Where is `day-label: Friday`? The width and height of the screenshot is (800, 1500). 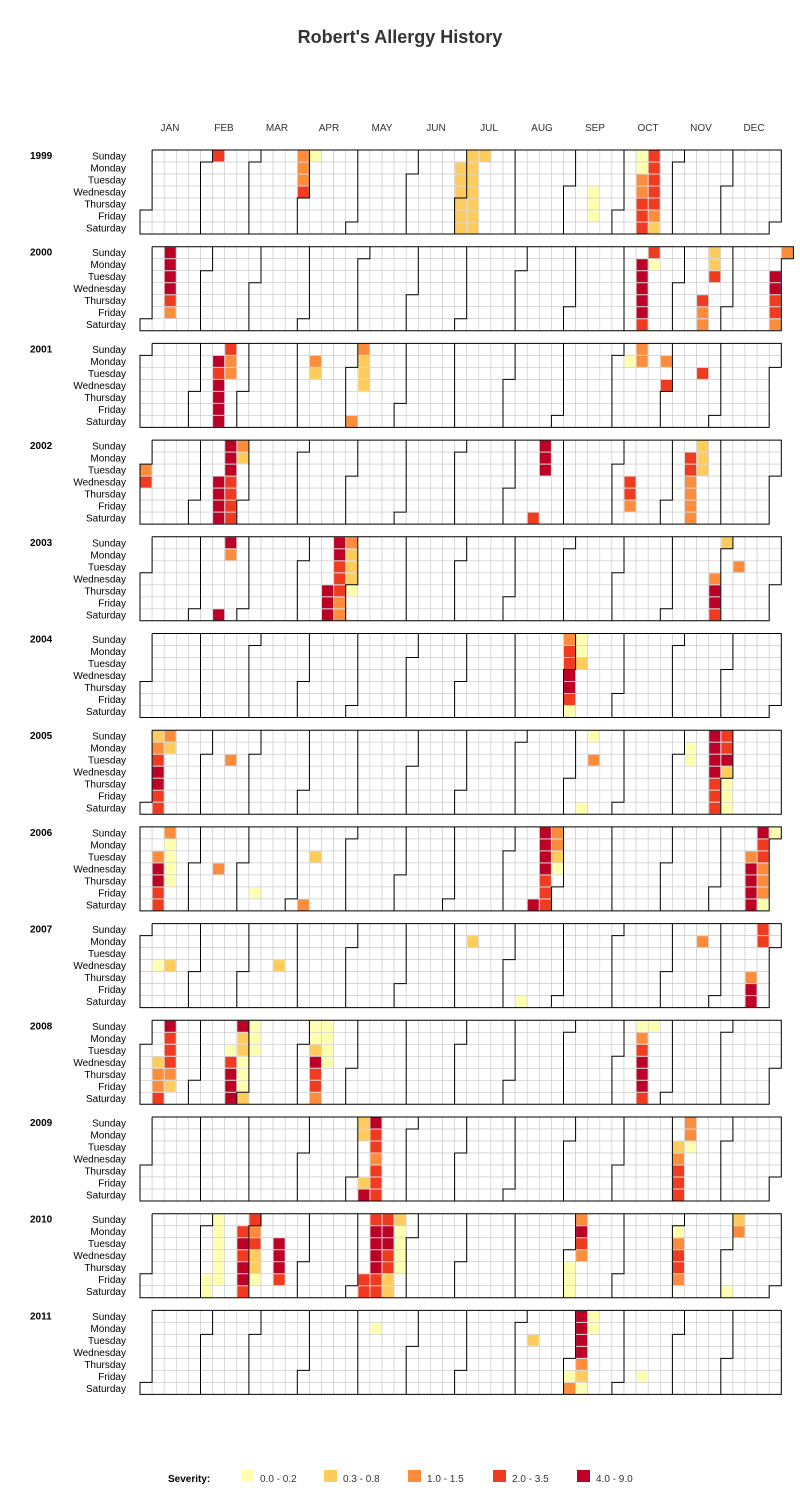
day-label: Friday is located at coordinates (112, 700).